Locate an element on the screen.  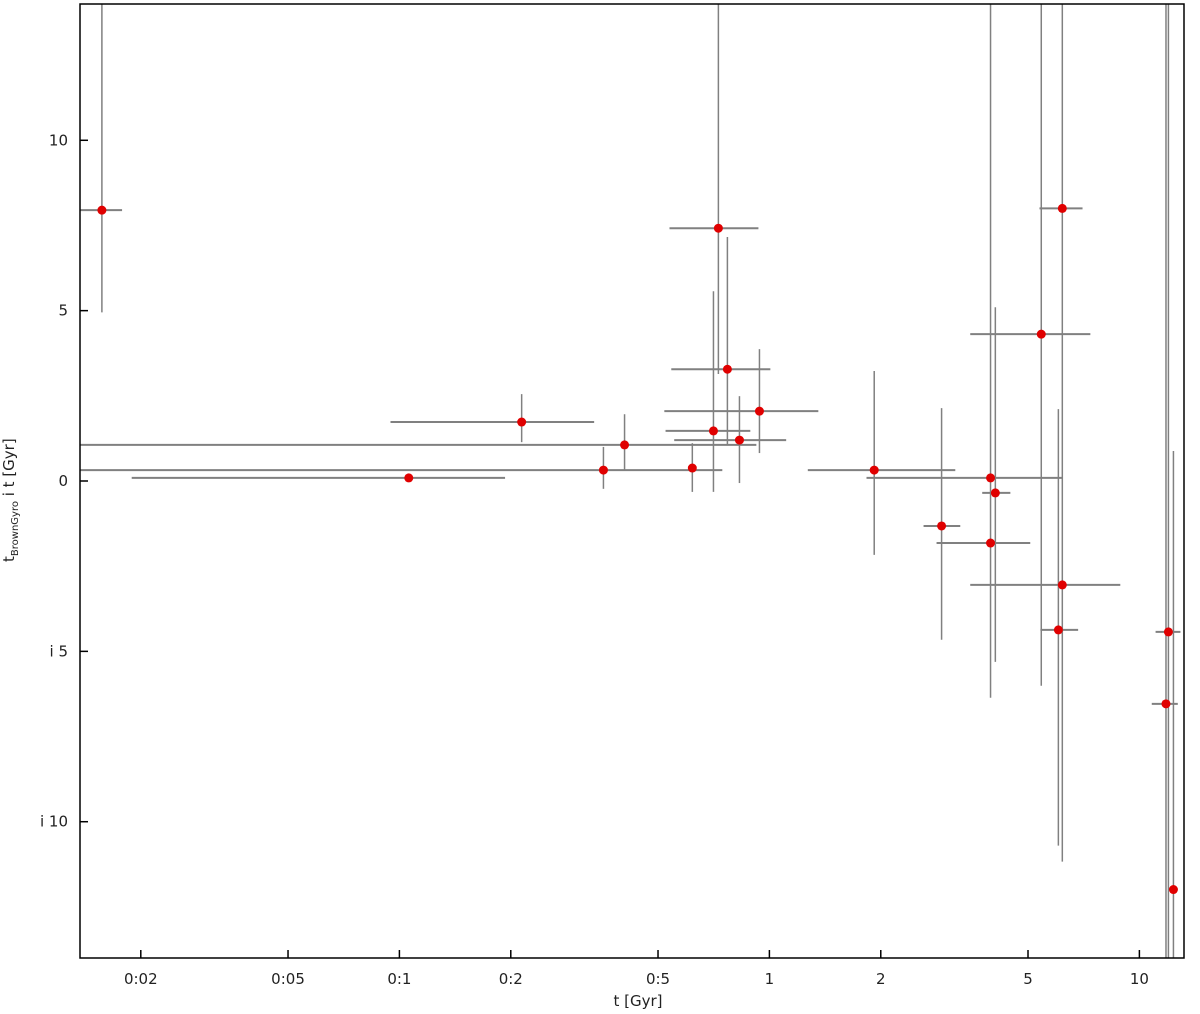
y-label-rest: i t [Gyr] is located at coordinates (9, 469).